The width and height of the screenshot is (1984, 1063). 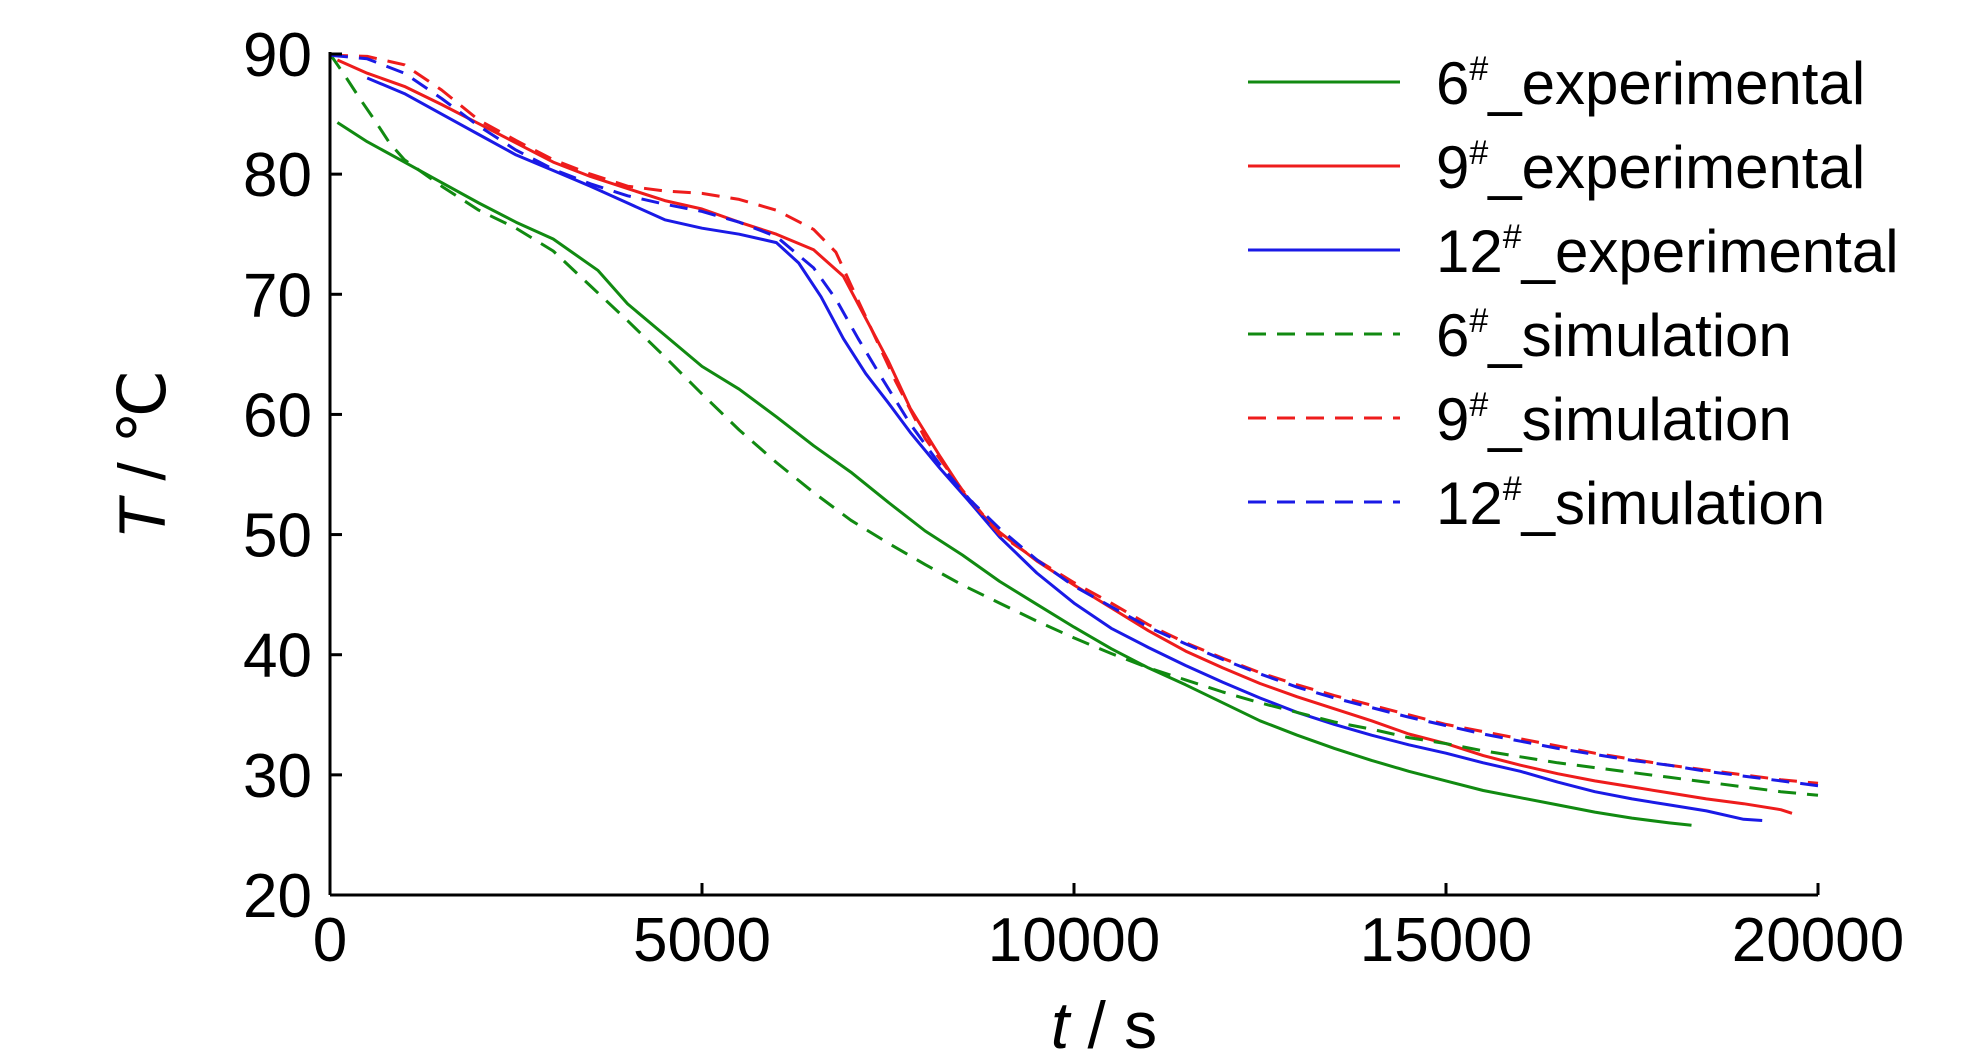 What do you see at coordinates (277, 175) in the screenshot?
I see `y-tick-label: 80` at bounding box center [277, 175].